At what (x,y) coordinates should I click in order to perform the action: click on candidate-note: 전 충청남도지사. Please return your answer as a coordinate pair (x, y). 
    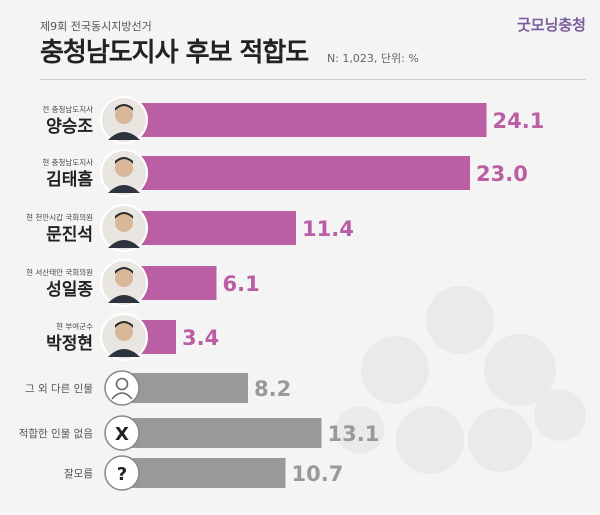
    Looking at the image, I should click on (67, 109).